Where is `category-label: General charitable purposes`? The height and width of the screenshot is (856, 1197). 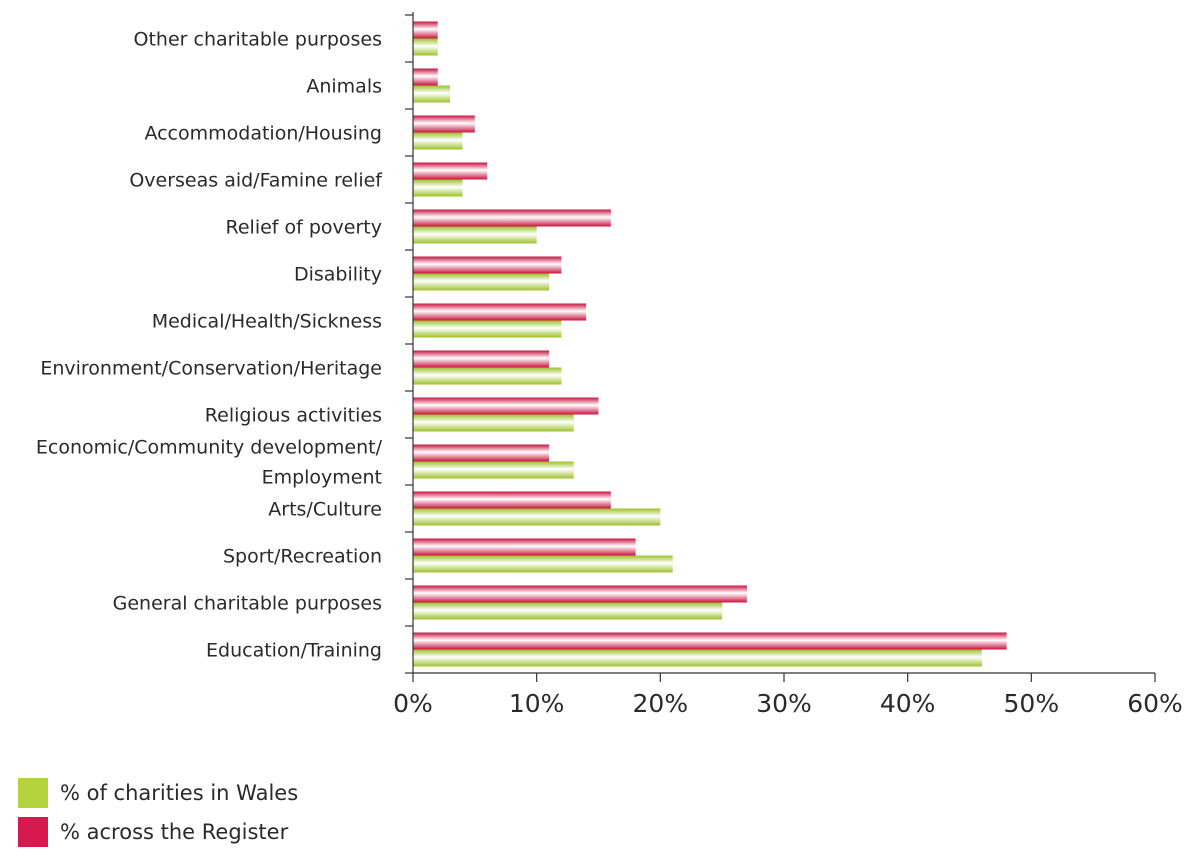 category-label: General charitable purposes is located at coordinates (247, 604).